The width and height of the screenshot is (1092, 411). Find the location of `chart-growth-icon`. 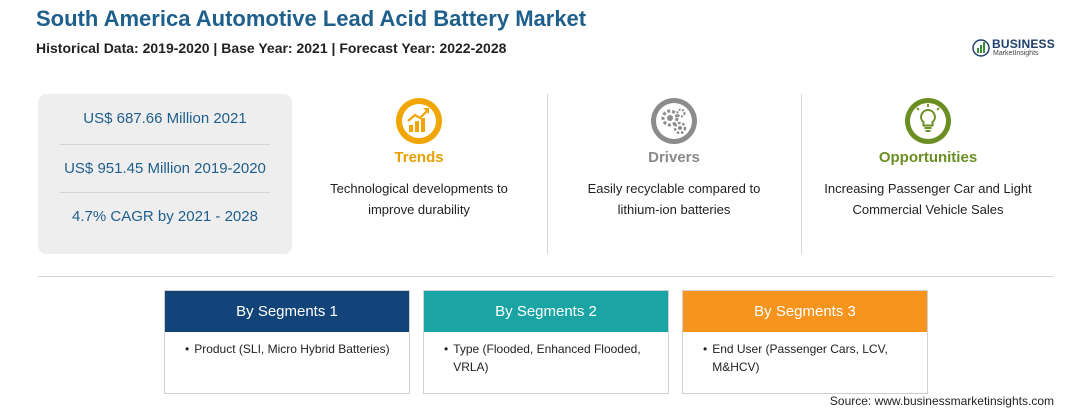

chart-growth-icon is located at coordinates (419, 121).